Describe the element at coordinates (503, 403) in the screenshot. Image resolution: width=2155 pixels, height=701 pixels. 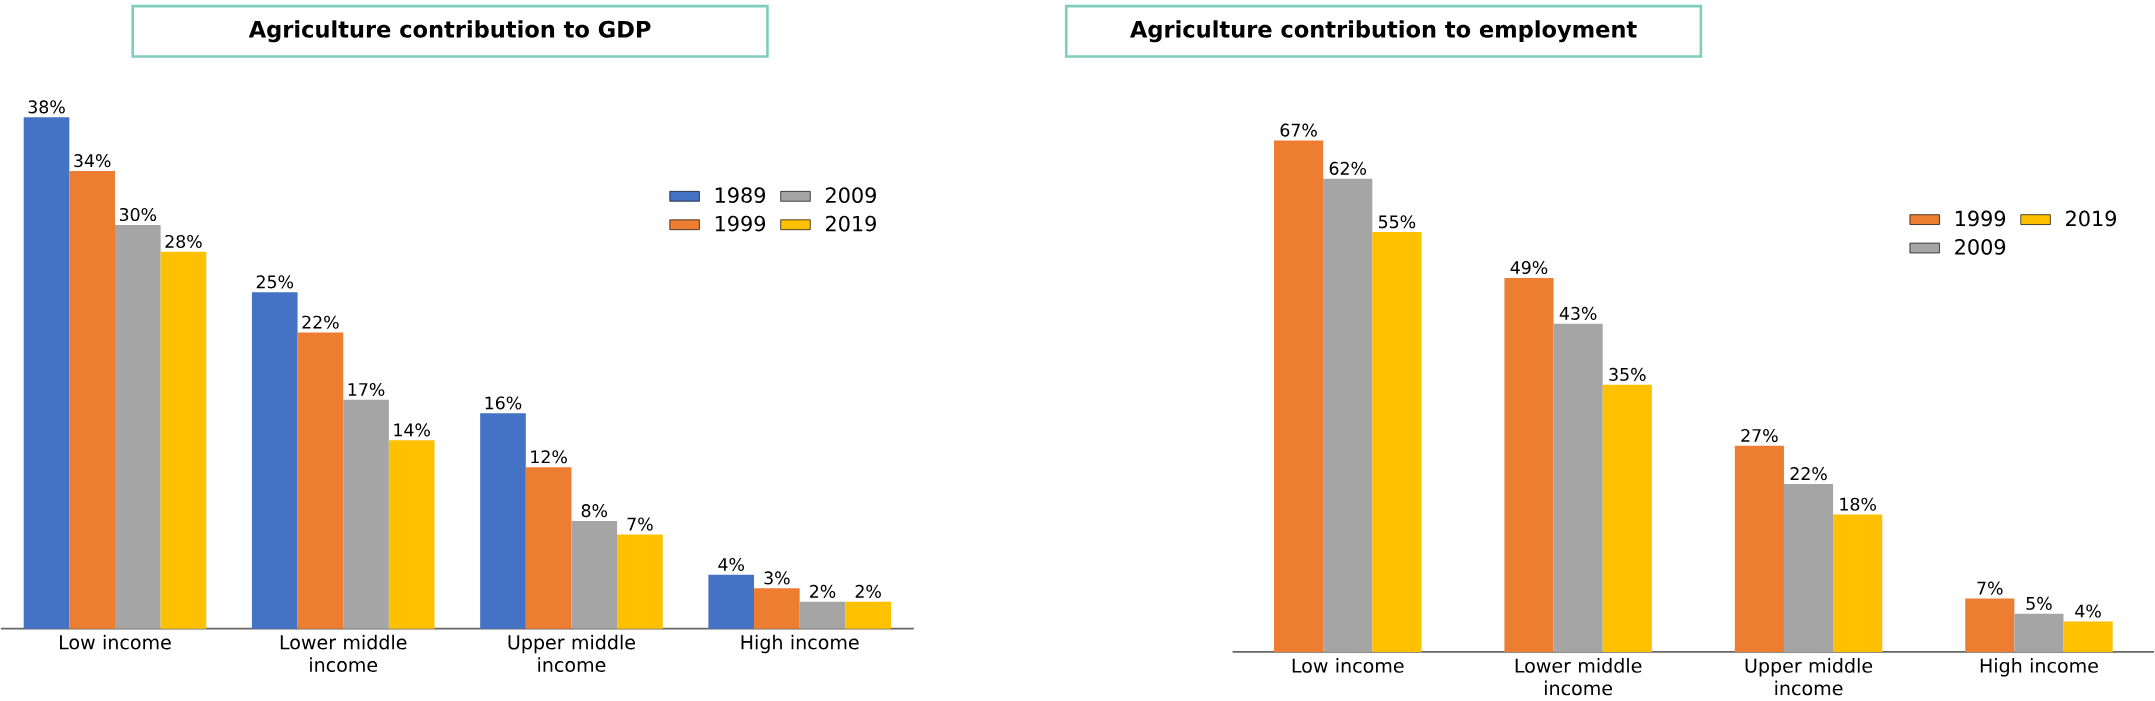
I see `data-label: 16%` at that location.